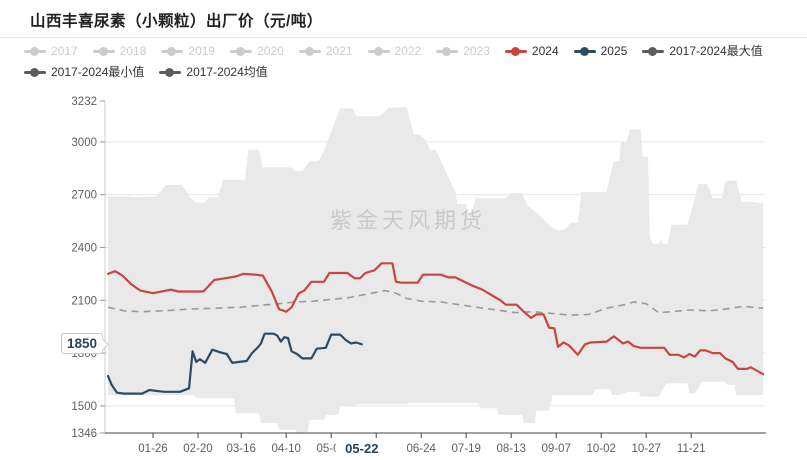 This screenshot has height=460, width=807. I want to click on svg-text: 1346, so click(84, 434).